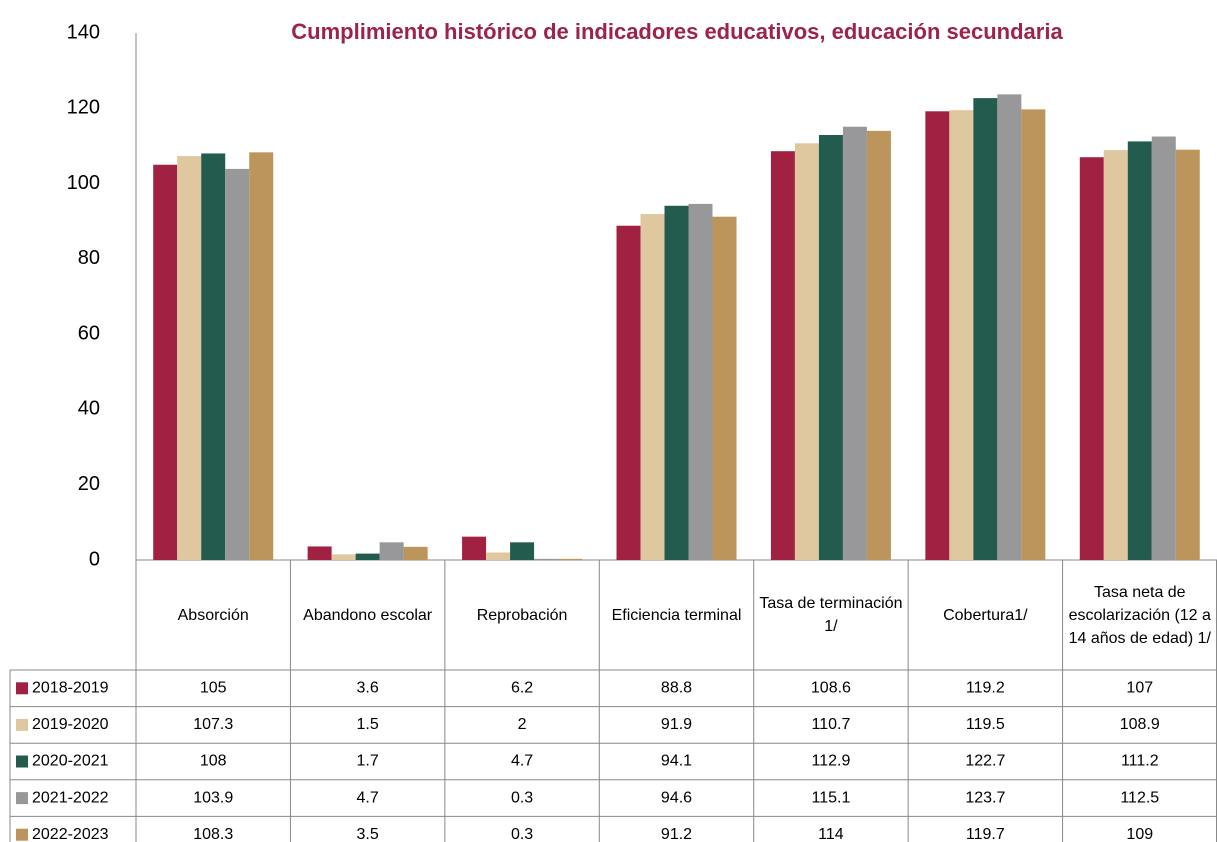 The height and width of the screenshot is (842, 1217). Describe the element at coordinates (985, 834) in the screenshot. I see `table-cell: 119.7` at that location.